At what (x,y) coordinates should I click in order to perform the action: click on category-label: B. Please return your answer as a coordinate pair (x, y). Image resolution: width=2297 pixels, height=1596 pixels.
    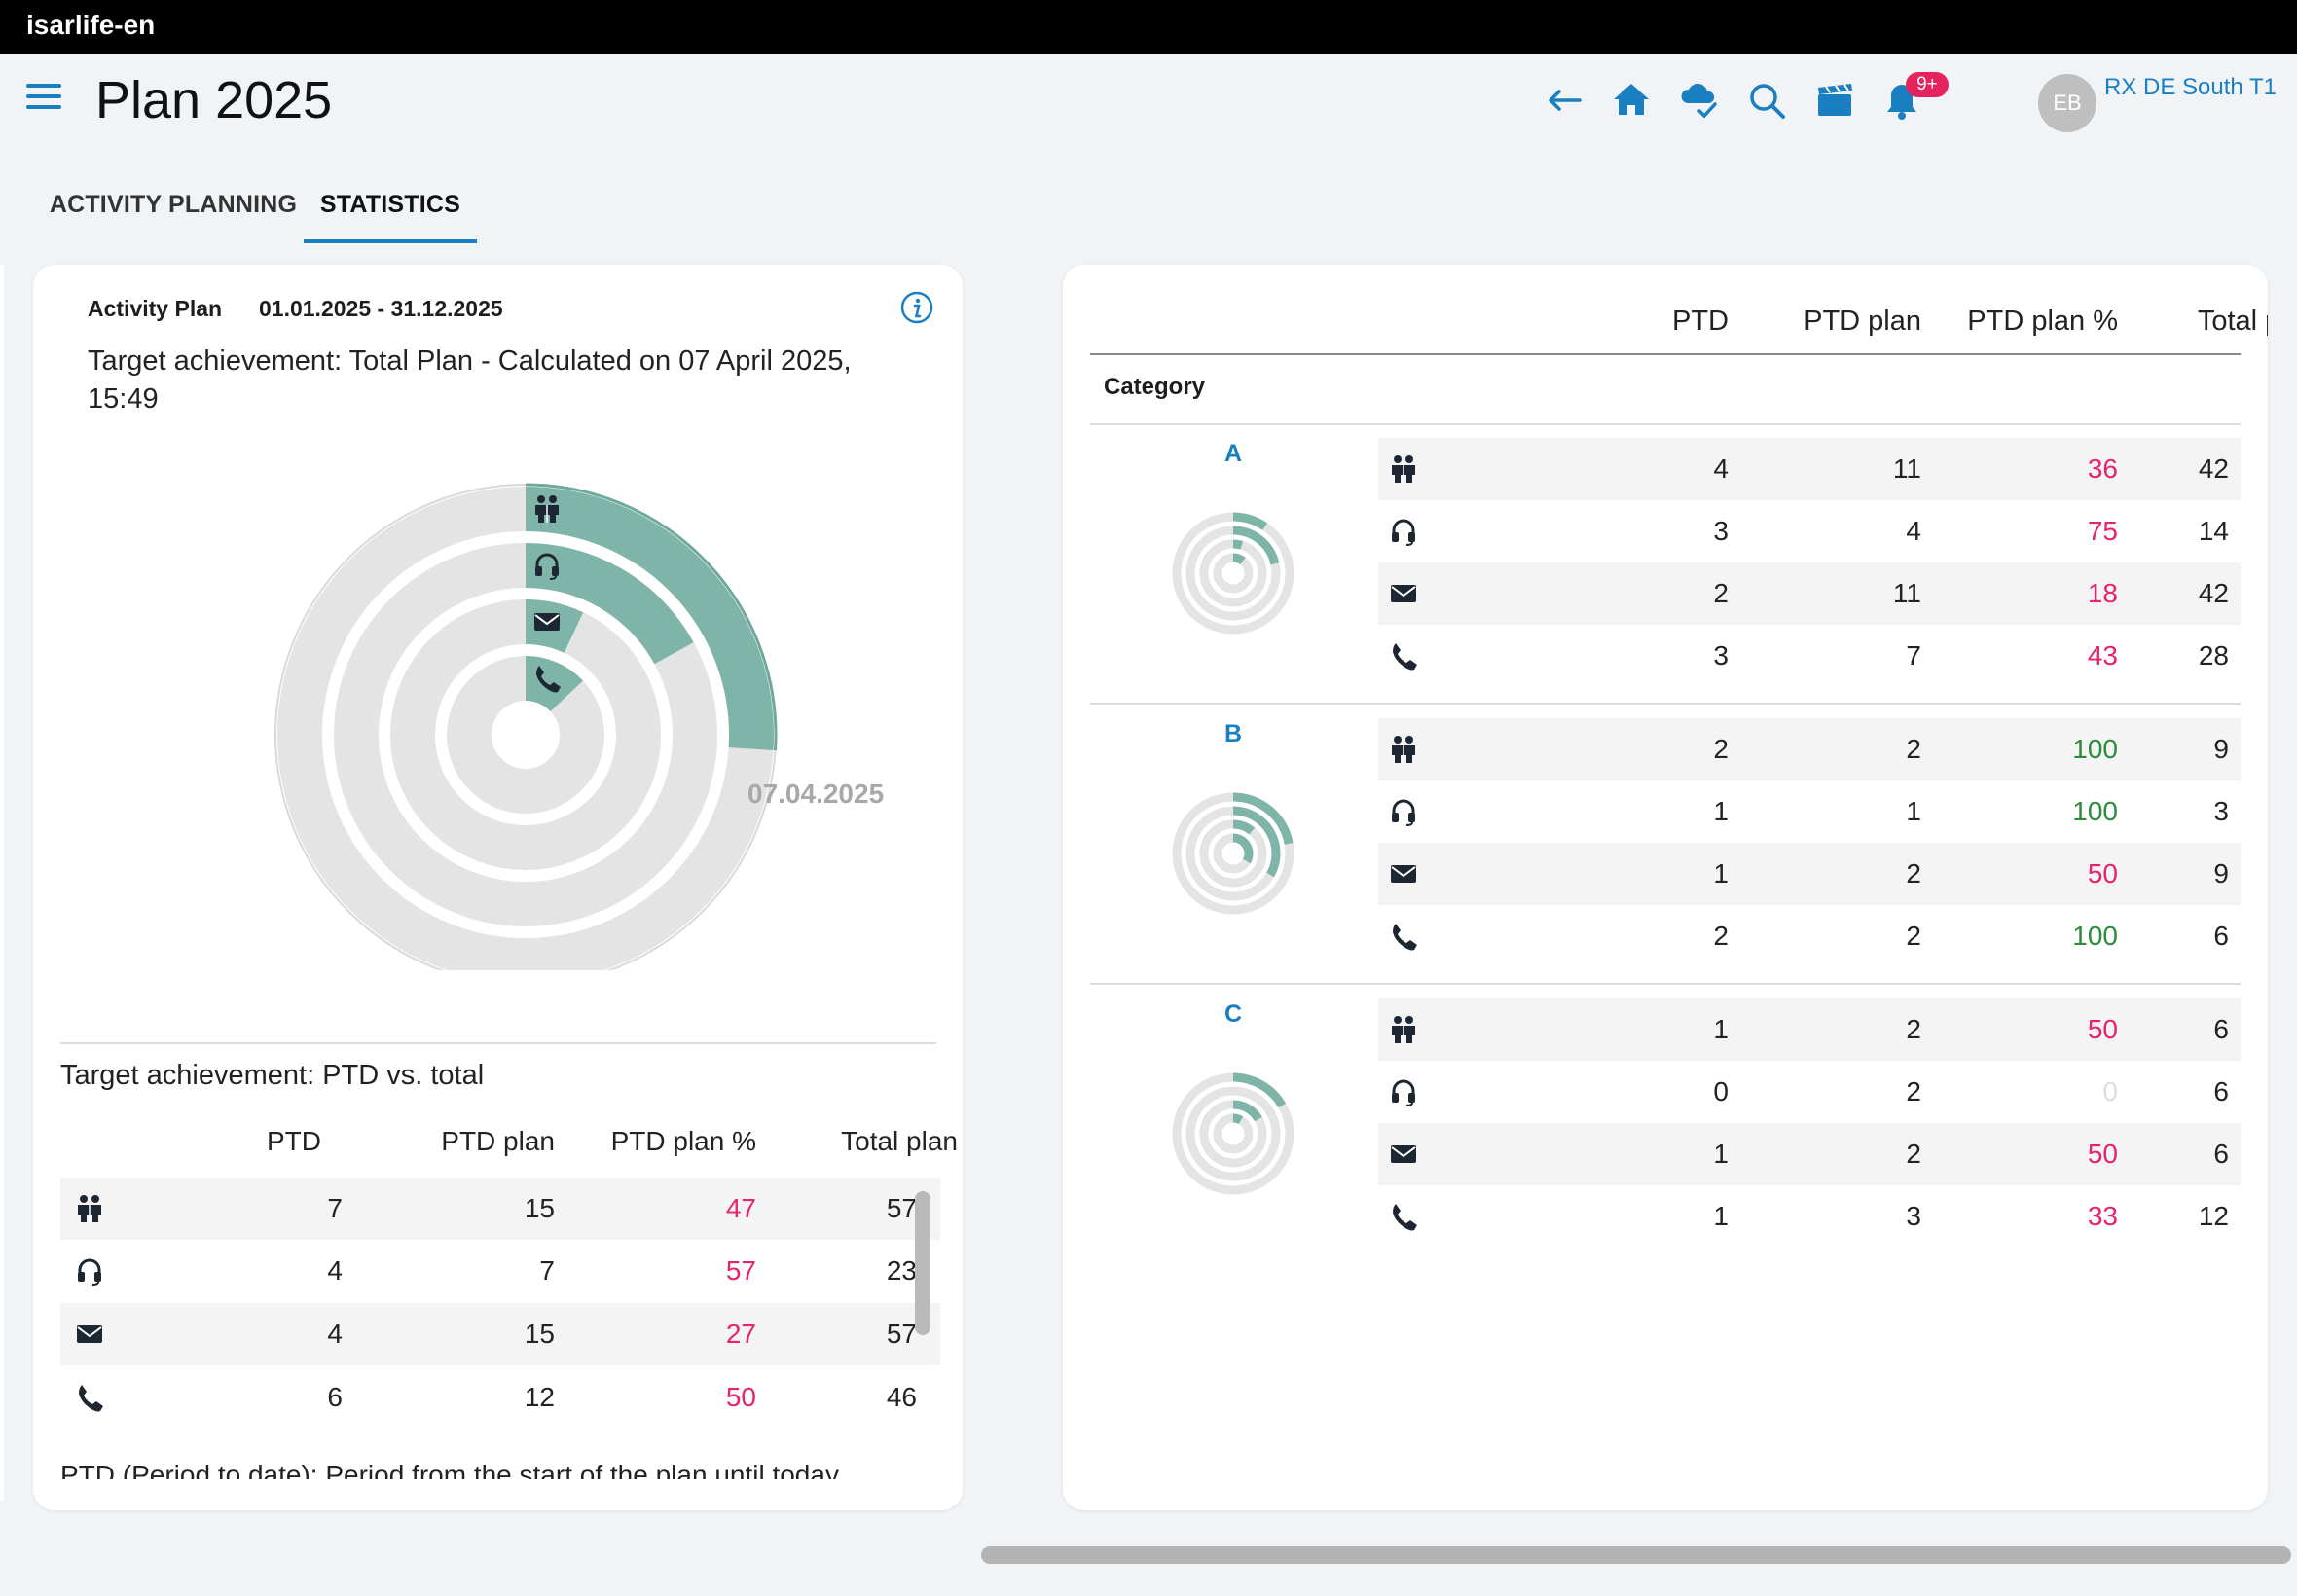
    Looking at the image, I should click on (1233, 733).